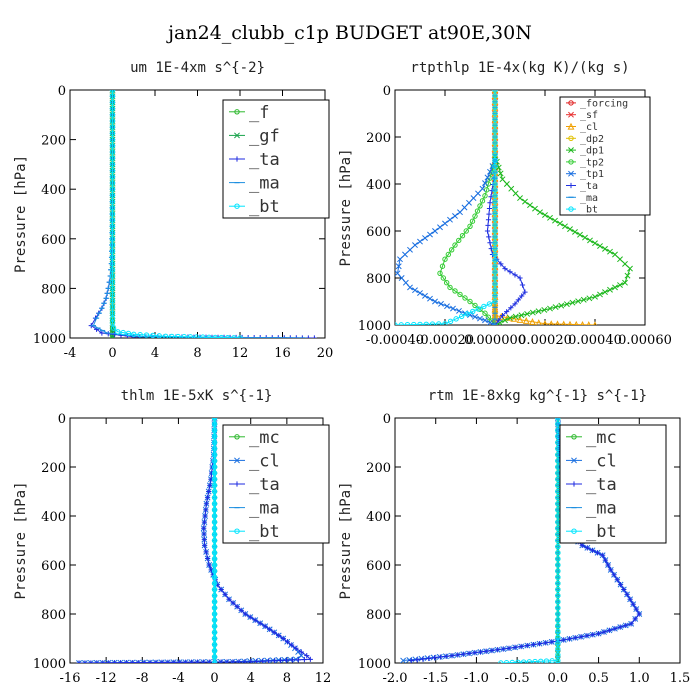  I want to click on plot-frame, so click(537, 540).